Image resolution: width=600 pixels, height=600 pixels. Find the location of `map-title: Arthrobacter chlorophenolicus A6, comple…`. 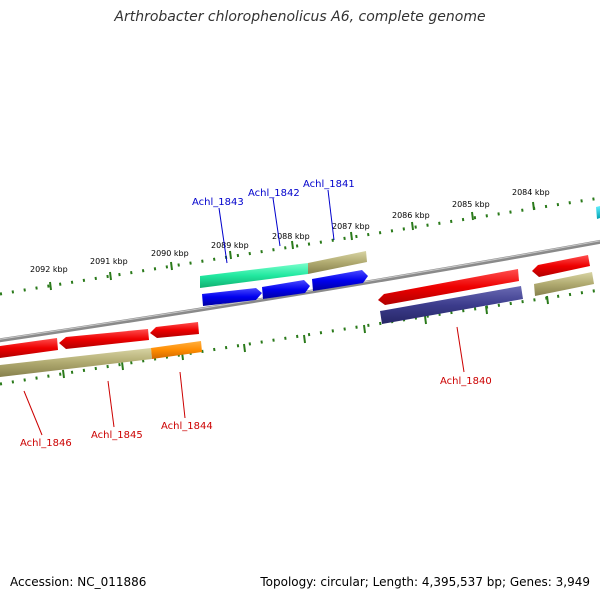

map-title: Arthrobacter chlorophenolicus A6, comple… is located at coordinates (300, 17).